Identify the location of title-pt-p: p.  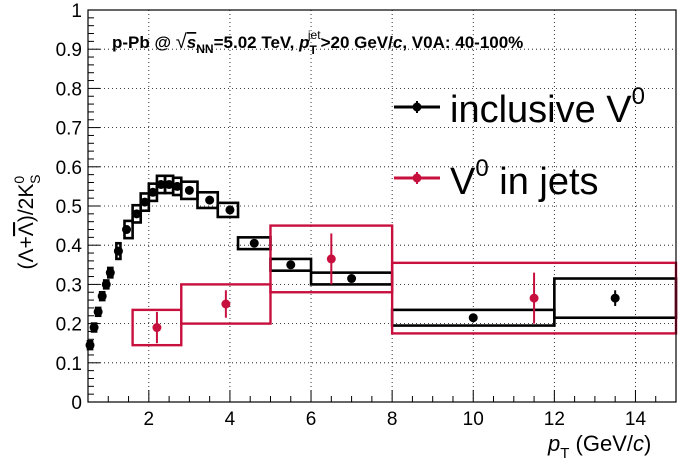
(303, 42).